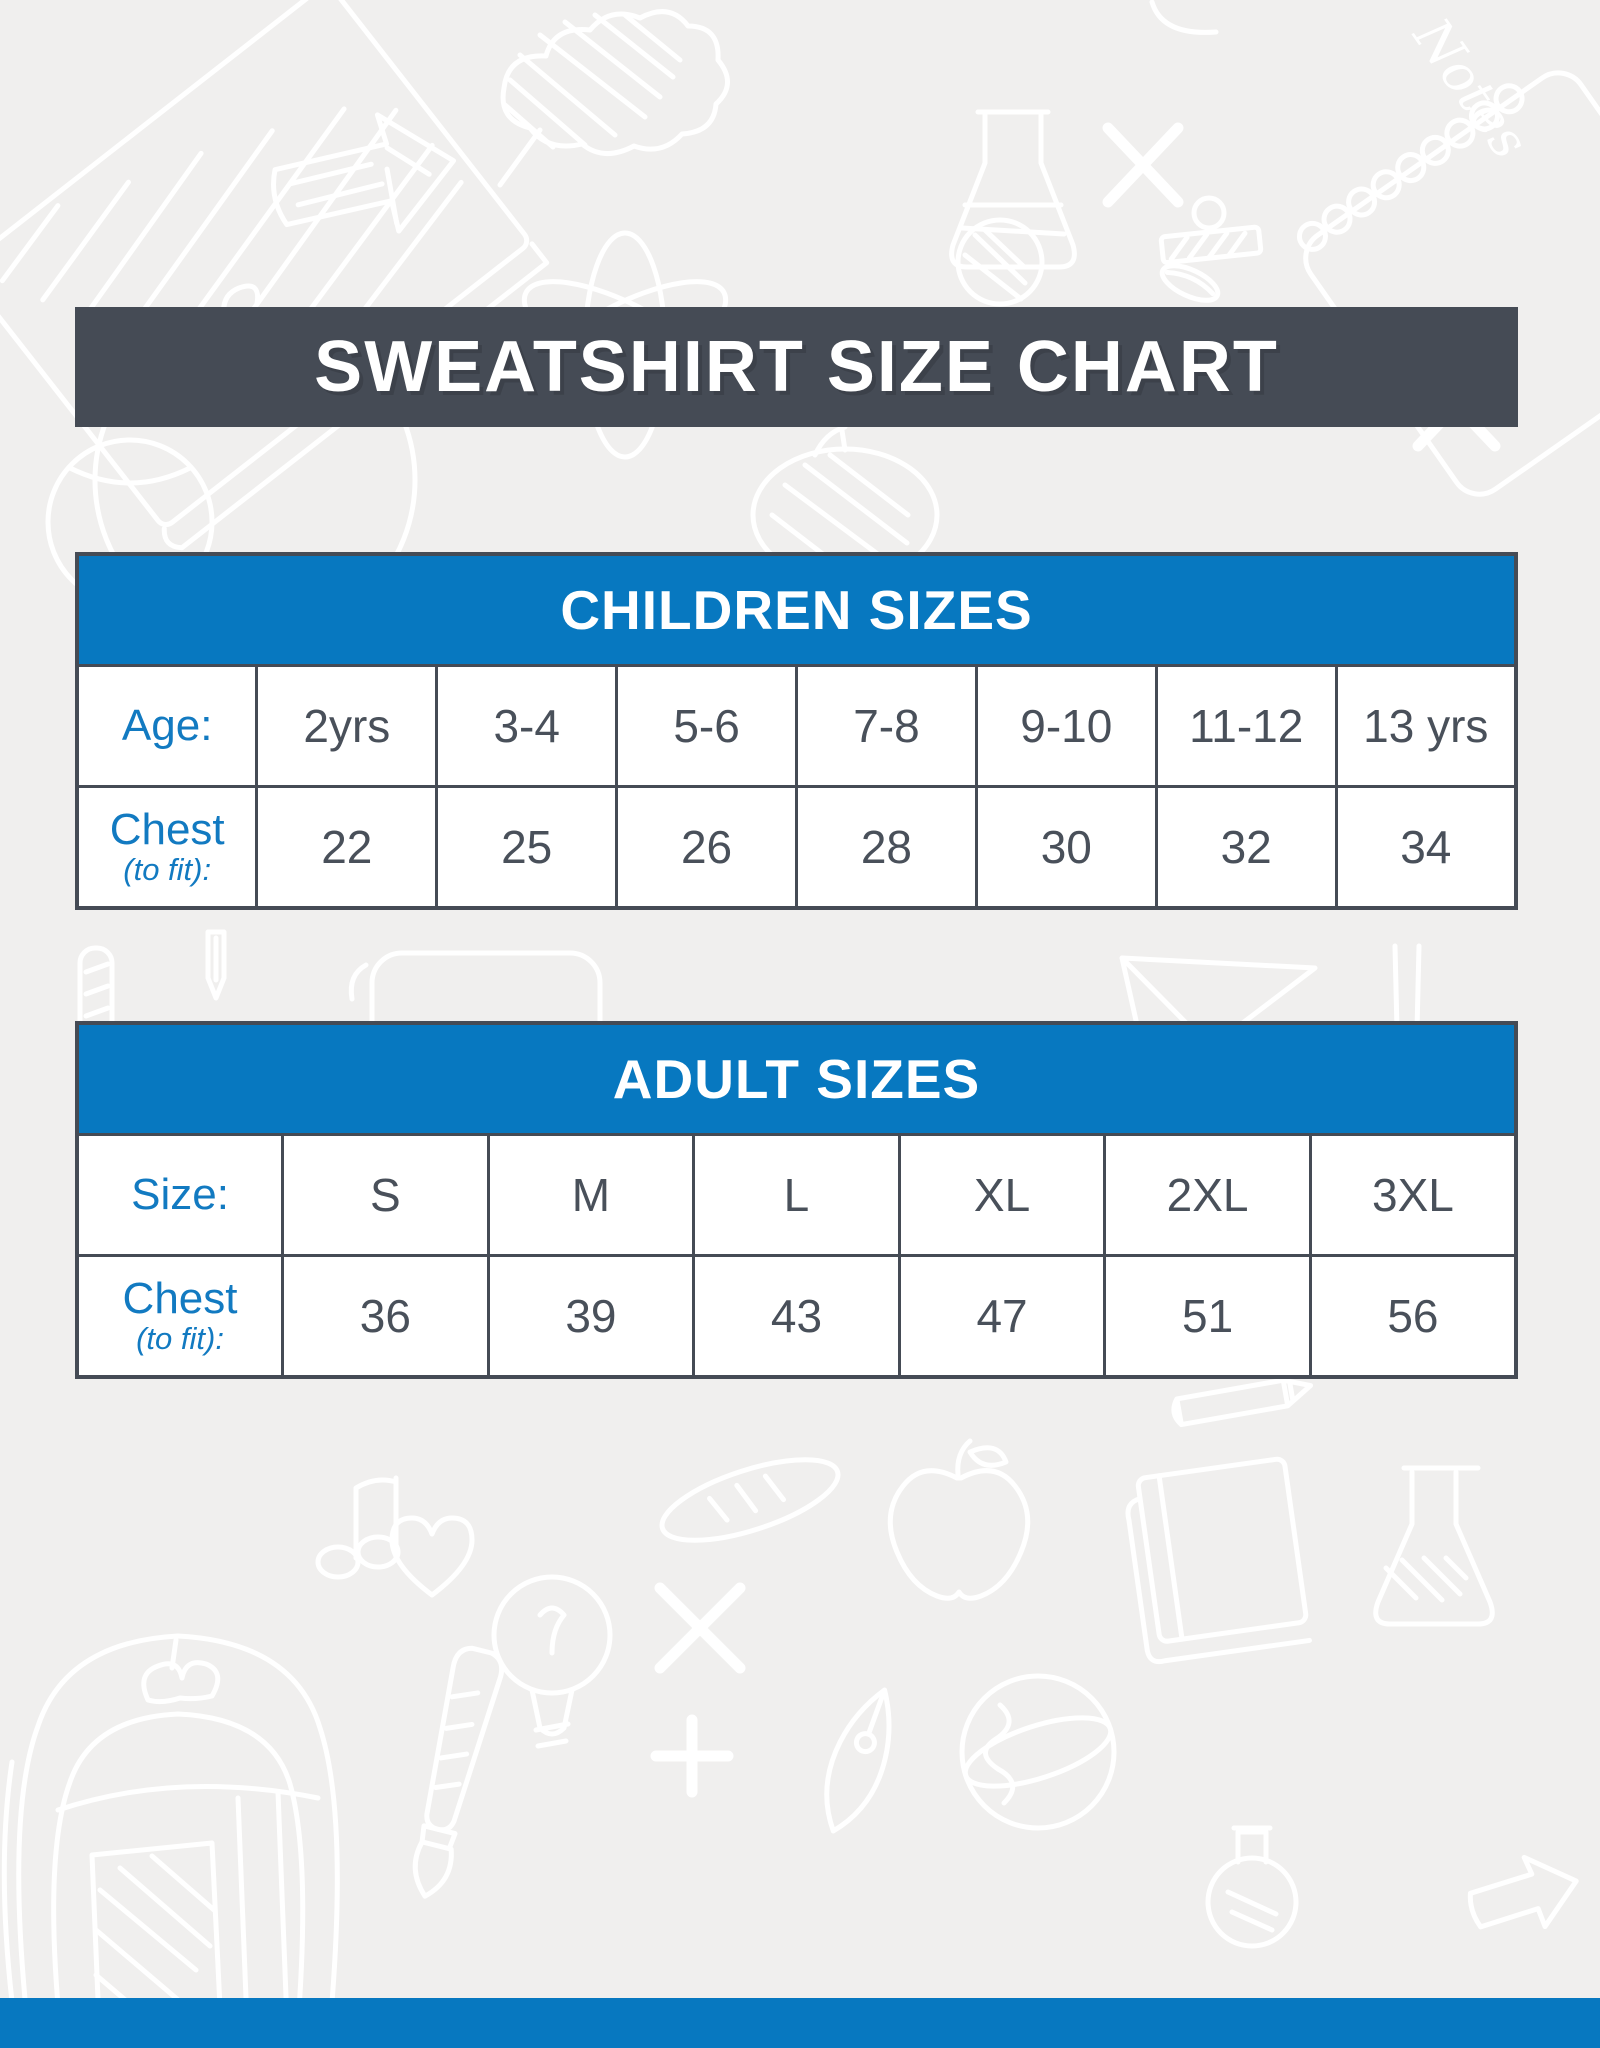 The width and height of the screenshot is (1600, 2048). I want to click on size-cell: 56, so click(1413, 1316).